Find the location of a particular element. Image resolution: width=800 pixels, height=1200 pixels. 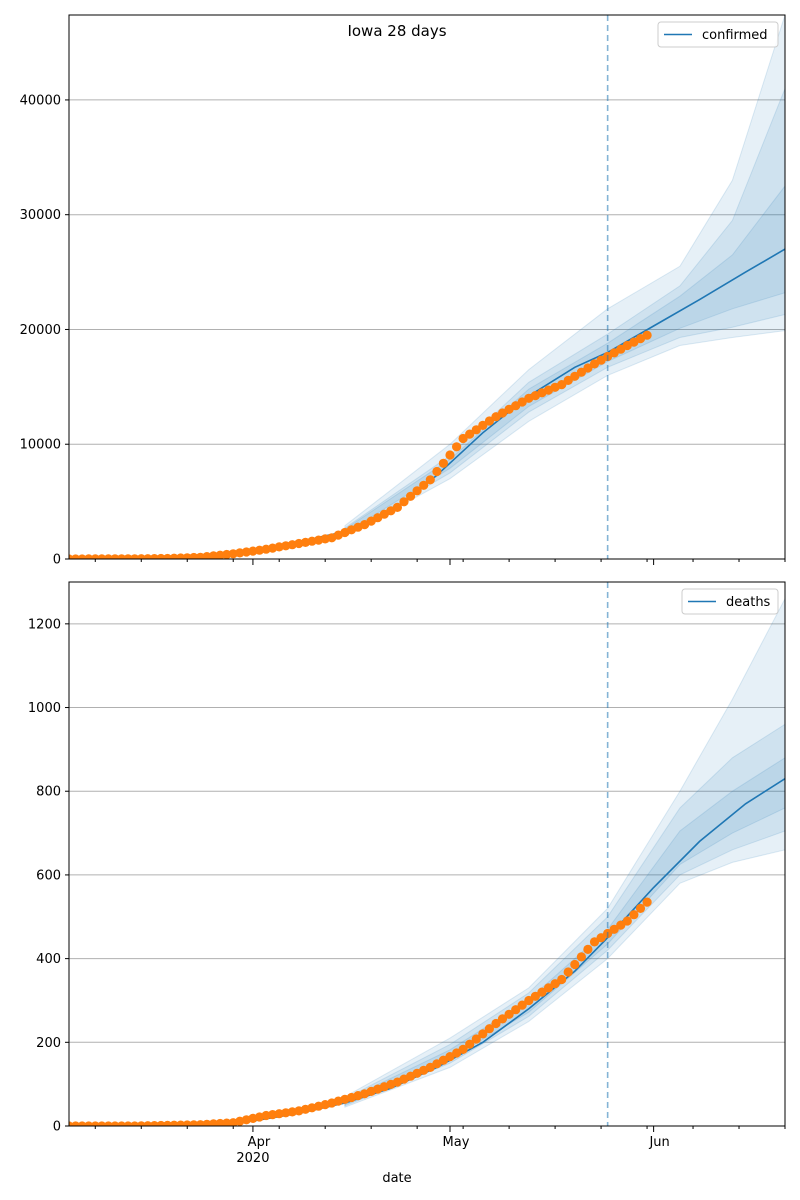

x-axis-label: date is located at coordinates (396, 1178).